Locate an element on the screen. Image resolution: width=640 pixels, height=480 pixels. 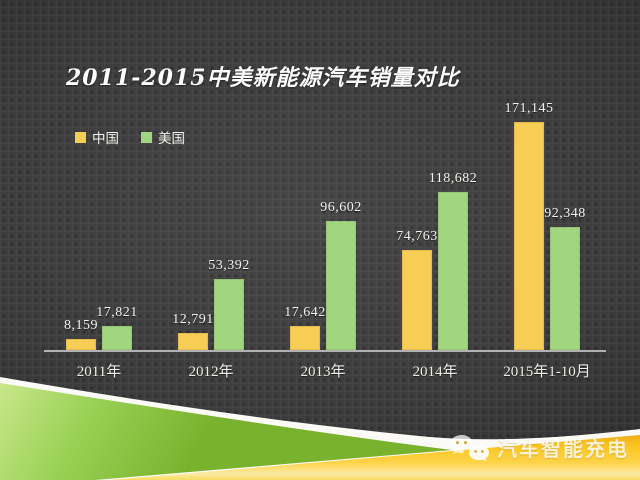
x-tick-label: 2015年1-10月 is located at coordinates (547, 372).